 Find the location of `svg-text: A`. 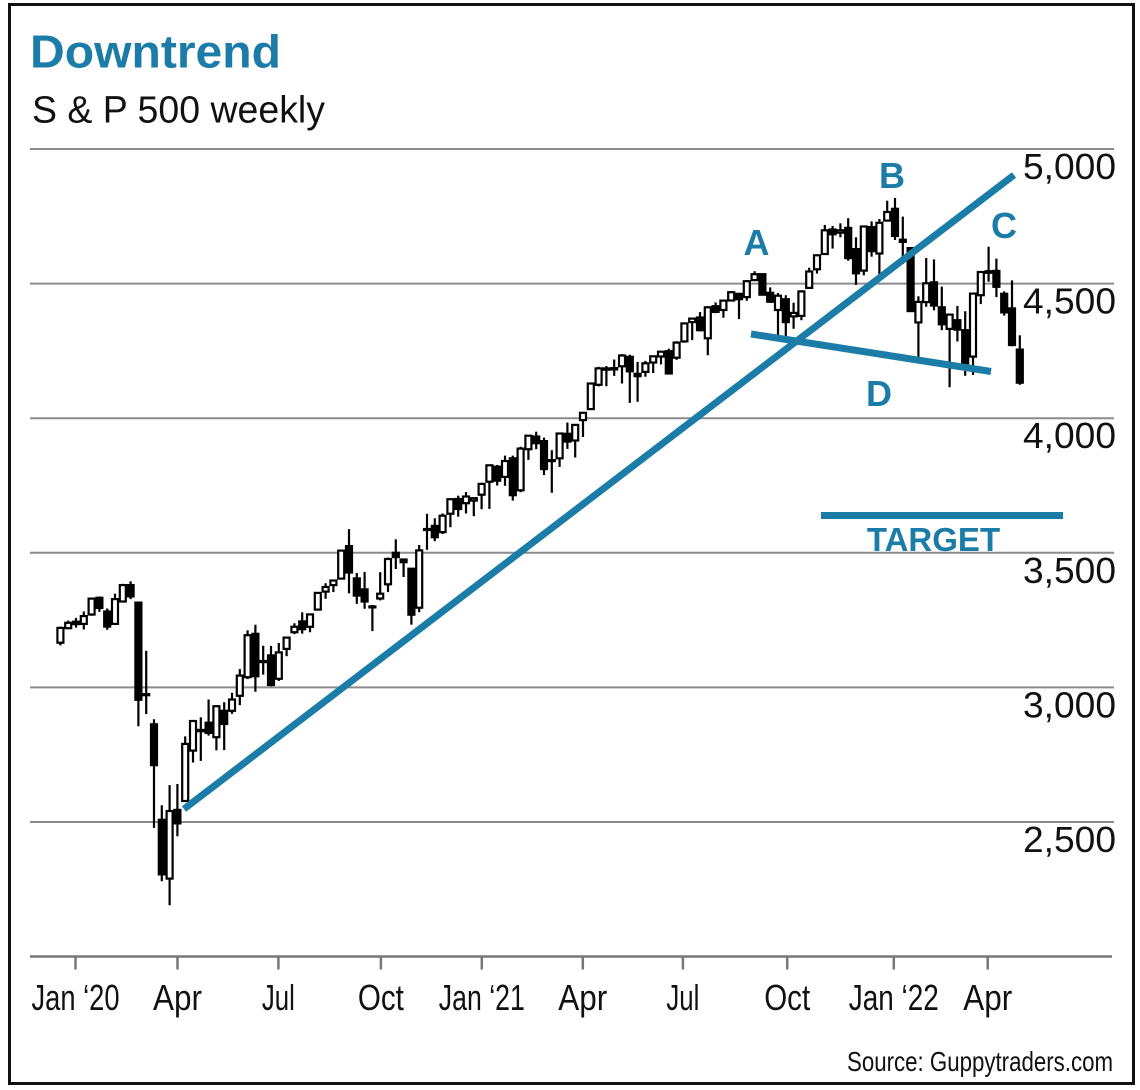

svg-text: A is located at coordinates (757, 242).